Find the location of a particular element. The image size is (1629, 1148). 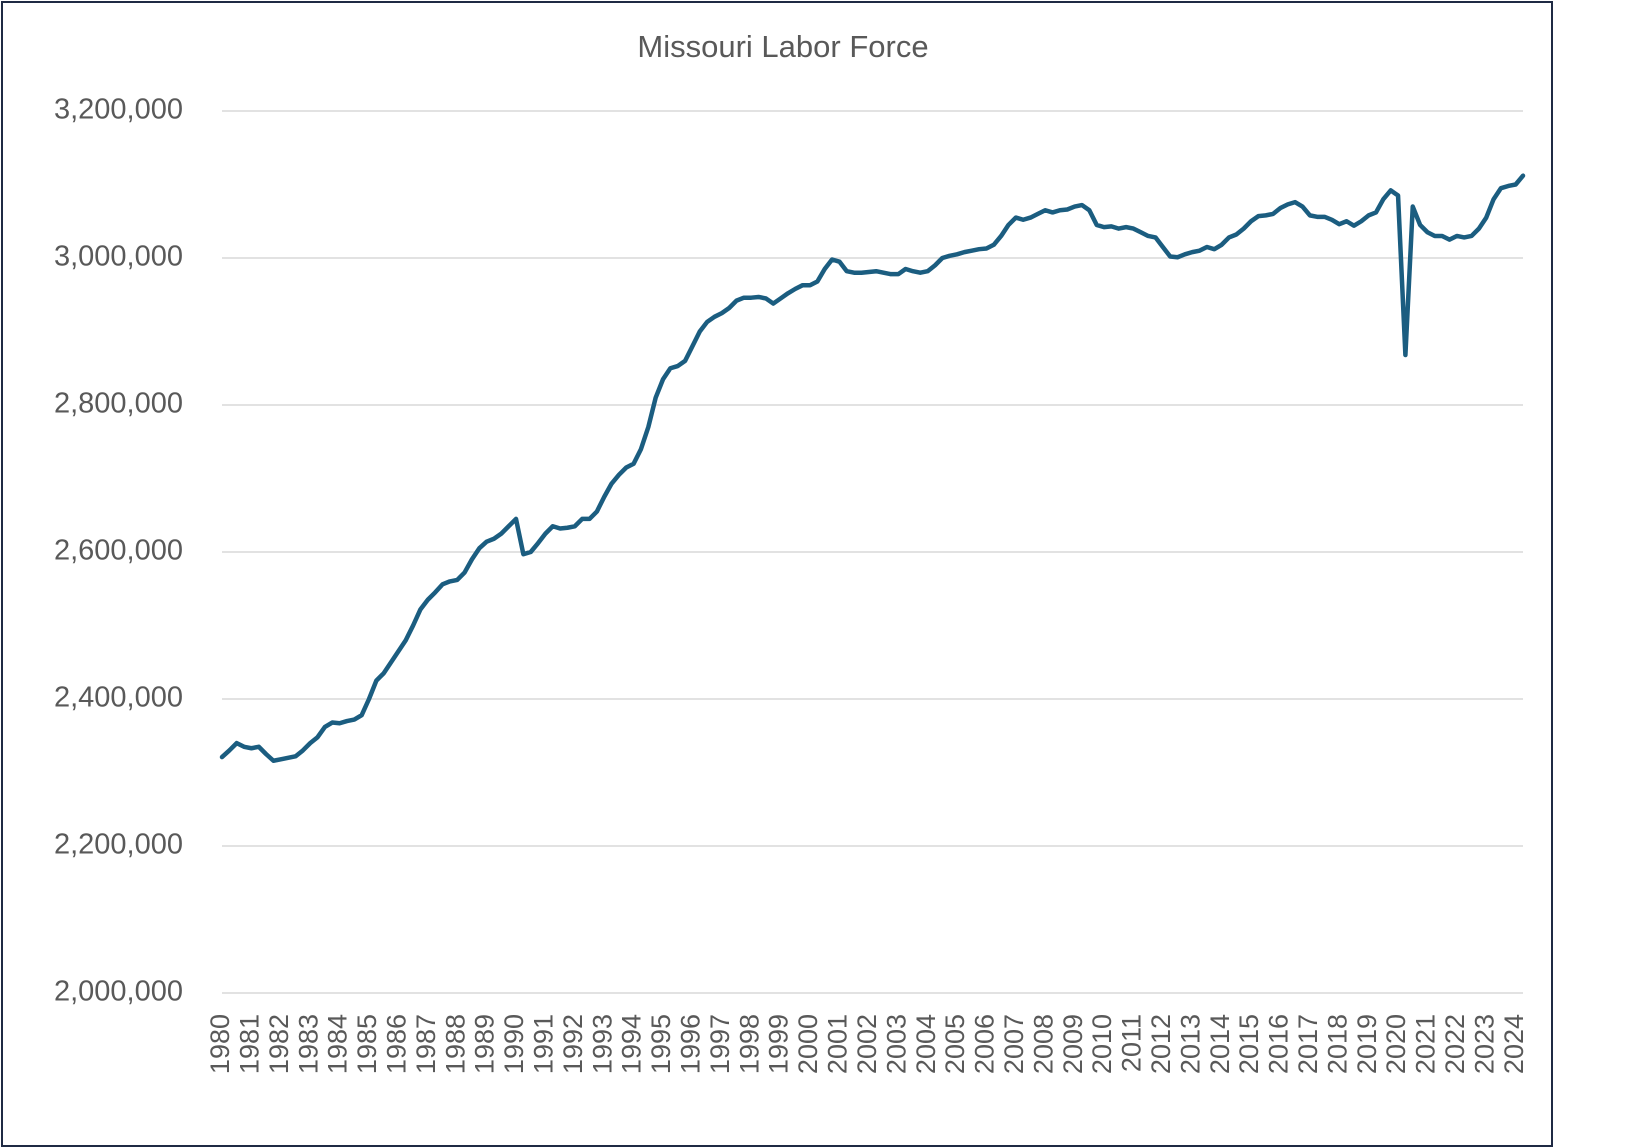

x-tick-label: 2000 is located at coordinates (808, 1044).